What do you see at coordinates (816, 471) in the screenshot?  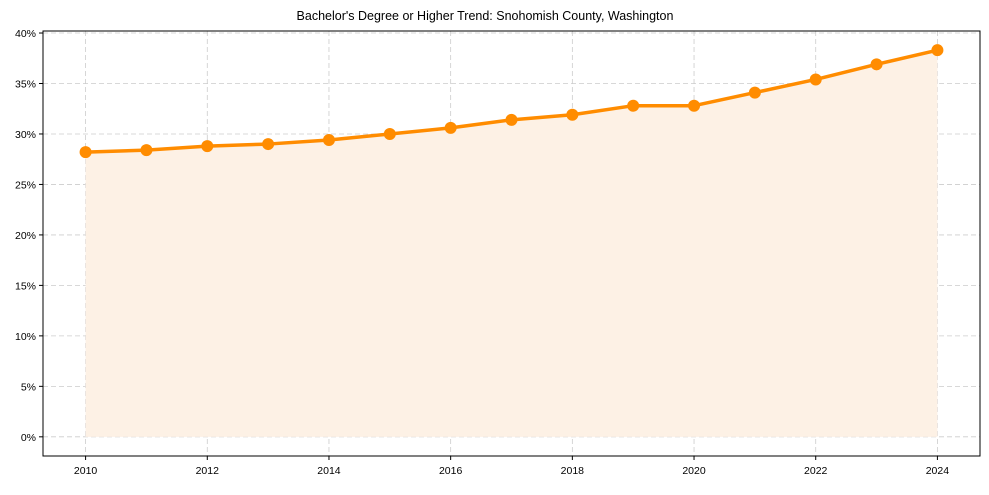 I see `x-tick-label: 2022` at bounding box center [816, 471].